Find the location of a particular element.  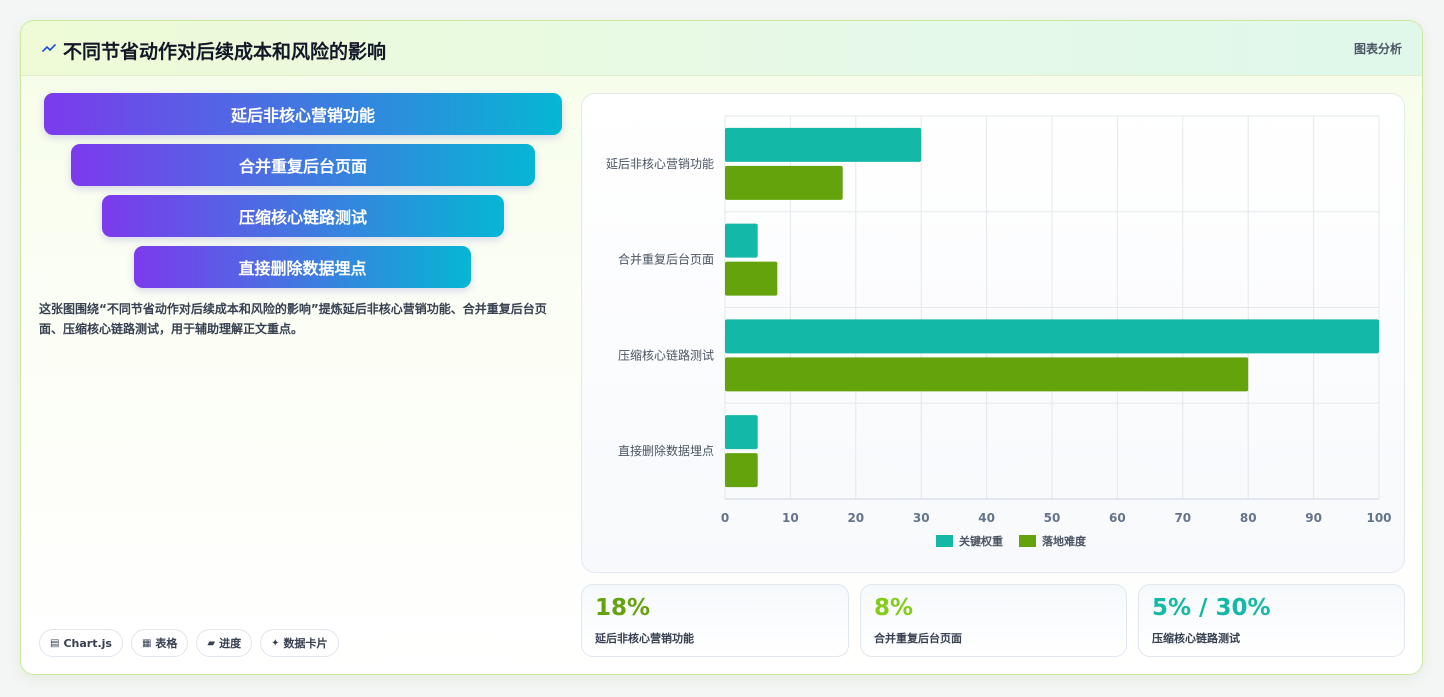

feature-tags: ▤ Chart.js ▦ 表格 ▰ 进度 ✦ 数据卡片 is located at coordinates (189, 643).